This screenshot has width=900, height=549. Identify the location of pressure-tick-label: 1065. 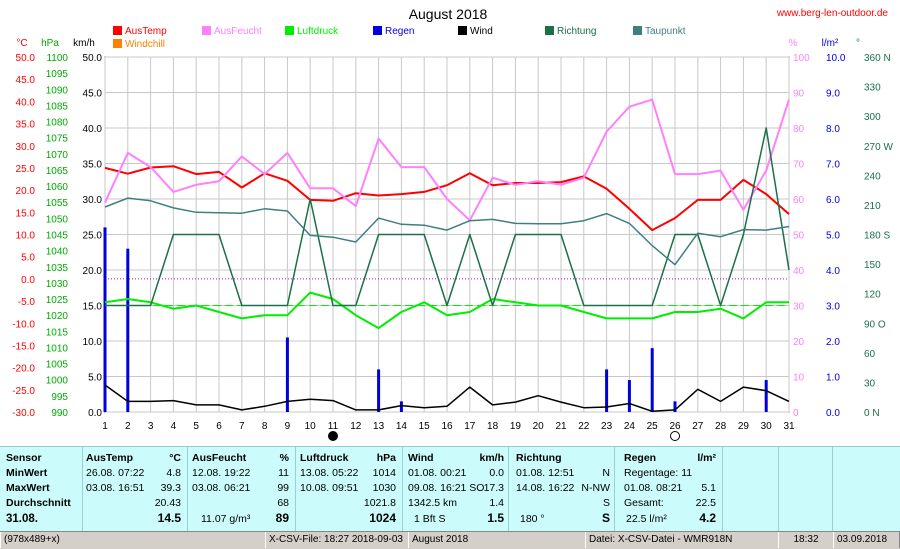
(57, 171).